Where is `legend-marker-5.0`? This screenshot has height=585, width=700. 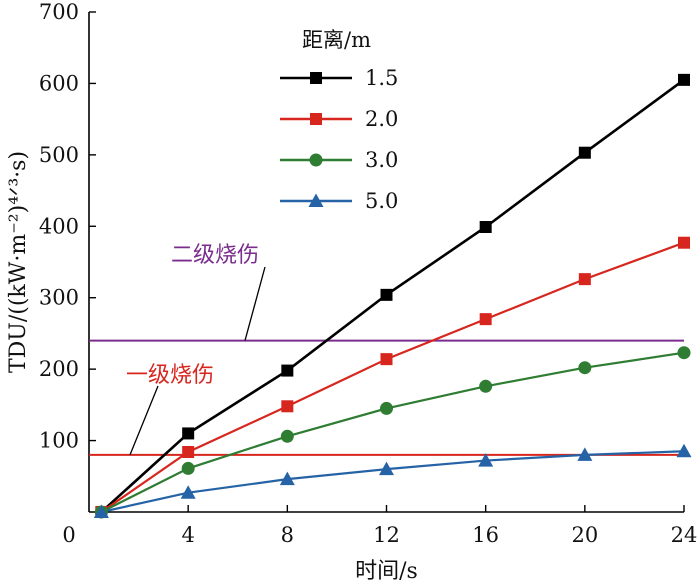 legend-marker-5.0 is located at coordinates (316, 200).